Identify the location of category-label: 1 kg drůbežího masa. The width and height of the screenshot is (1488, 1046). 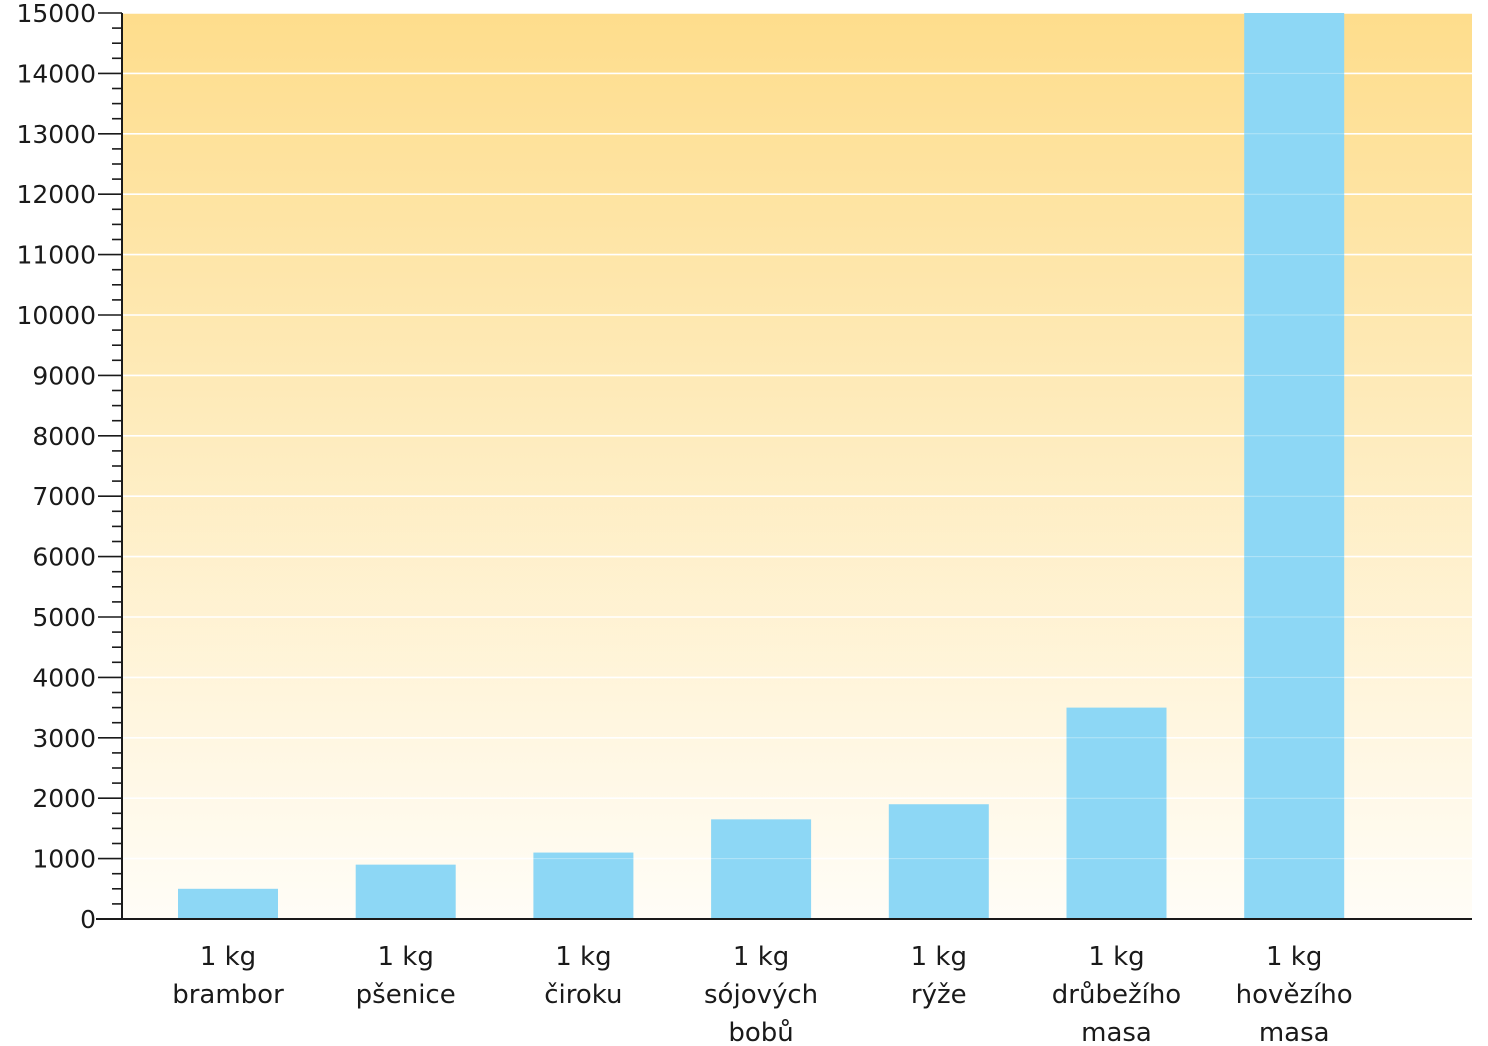
(1116, 994).